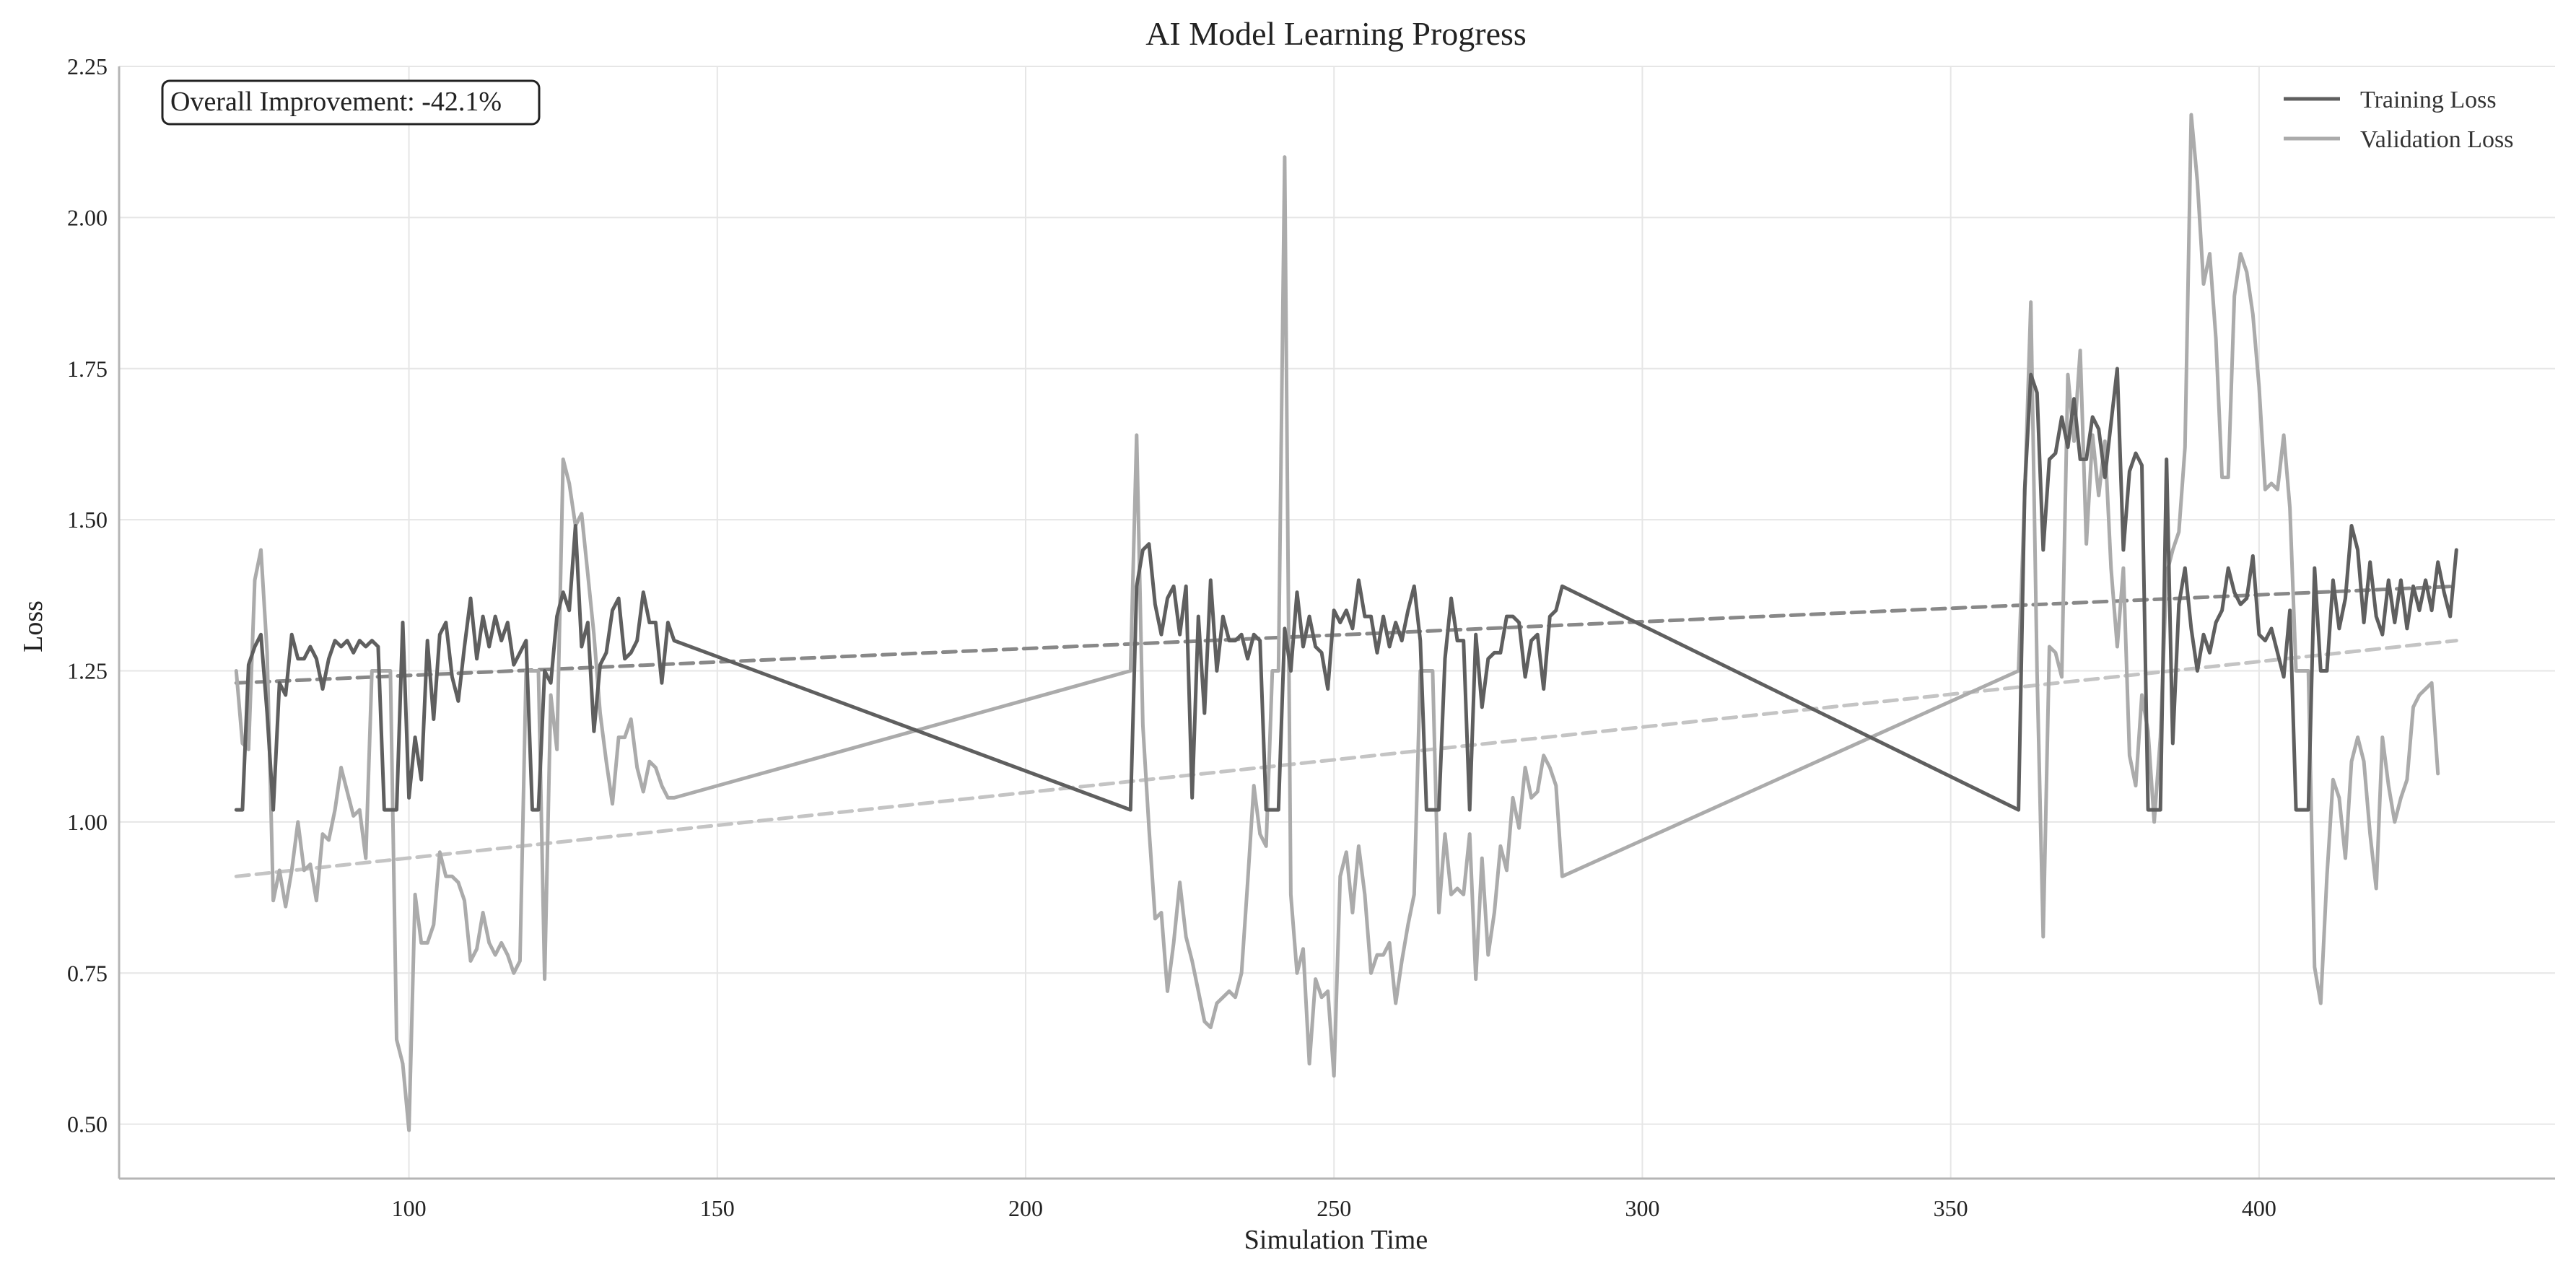  What do you see at coordinates (1346, 634) in the screenshot?
I see `training-trend-line` at bounding box center [1346, 634].